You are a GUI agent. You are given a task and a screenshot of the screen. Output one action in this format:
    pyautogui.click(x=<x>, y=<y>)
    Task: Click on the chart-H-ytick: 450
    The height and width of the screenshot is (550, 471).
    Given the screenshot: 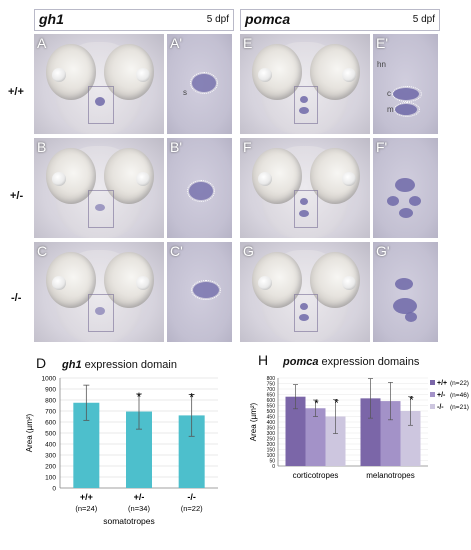 What is the action you would take?
    pyautogui.click(x=271, y=418)
    